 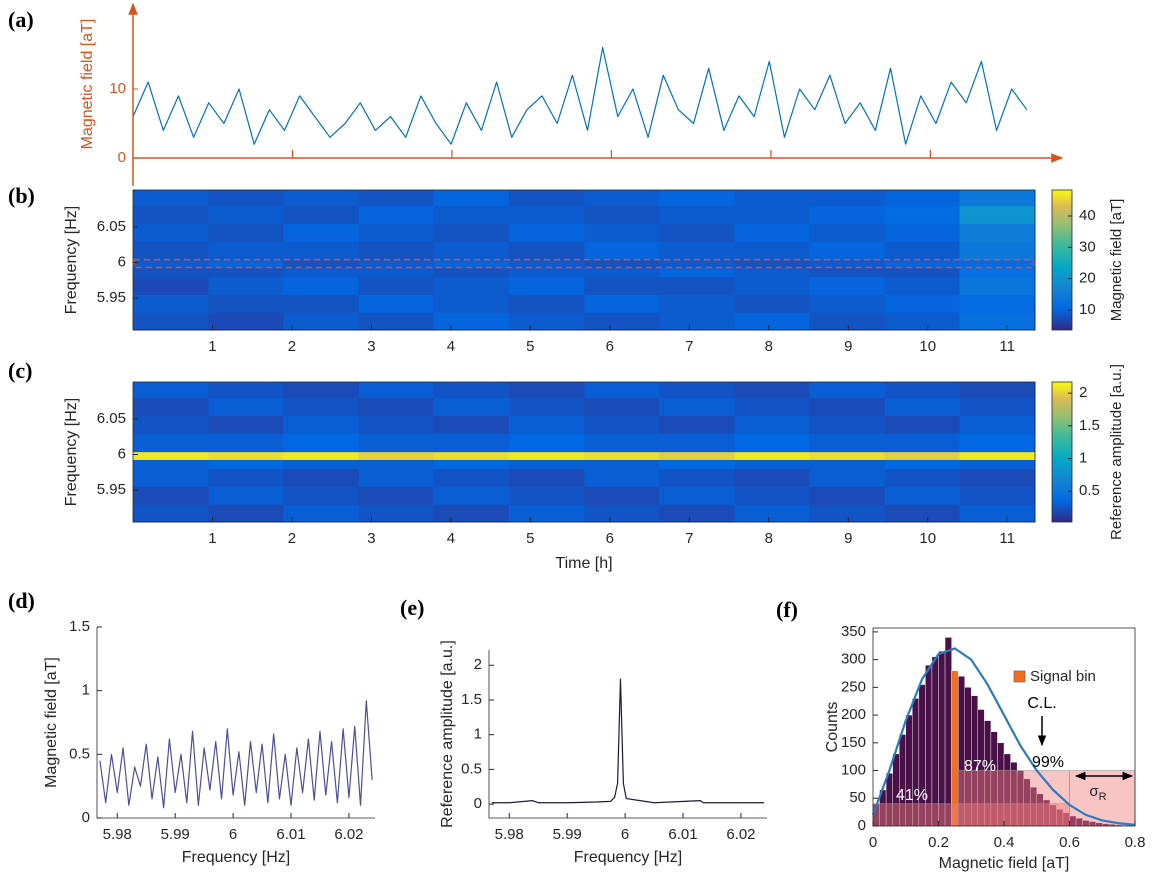 What do you see at coordinates (212, 346) in the screenshot?
I see `x-tick-label: 1` at bounding box center [212, 346].